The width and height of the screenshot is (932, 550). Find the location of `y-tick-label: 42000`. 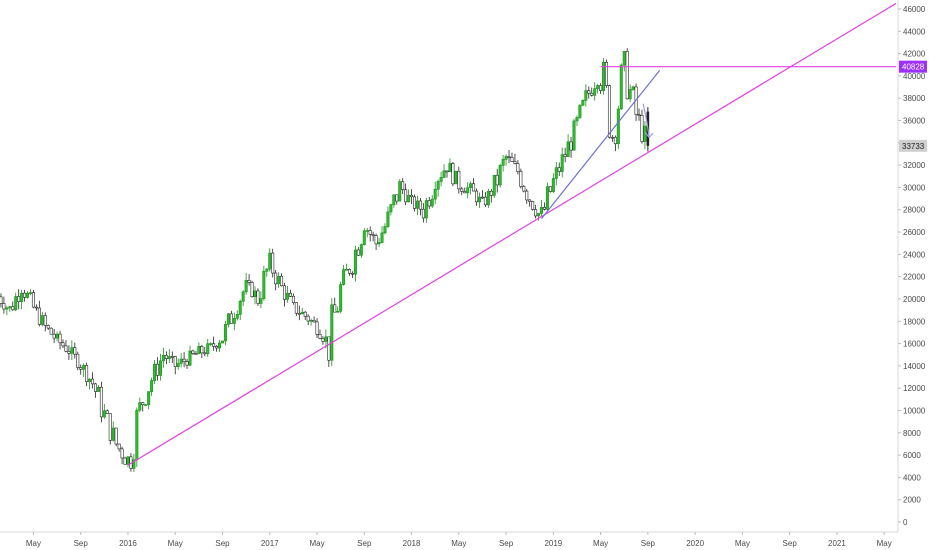

y-tick-label: 42000 is located at coordinates (914, 54).